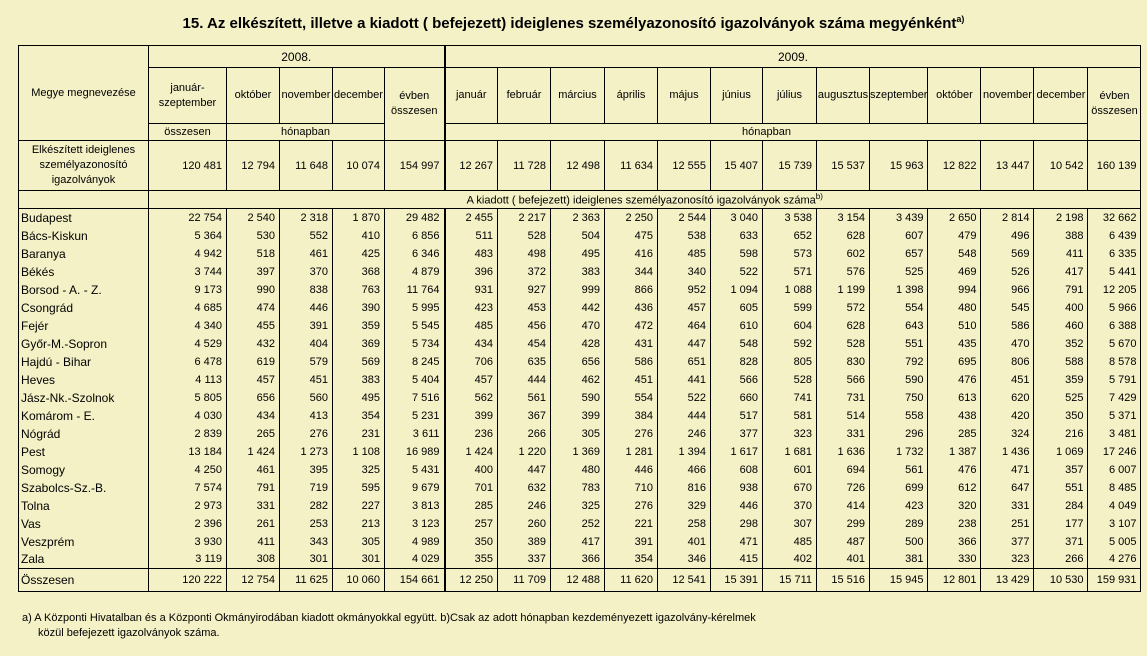 This screenshot has width=1147, height=656. What do you see at coordinates (358, 379) in the screenshot?
I see `cell-value: 383` at bounding box center [358, 379].